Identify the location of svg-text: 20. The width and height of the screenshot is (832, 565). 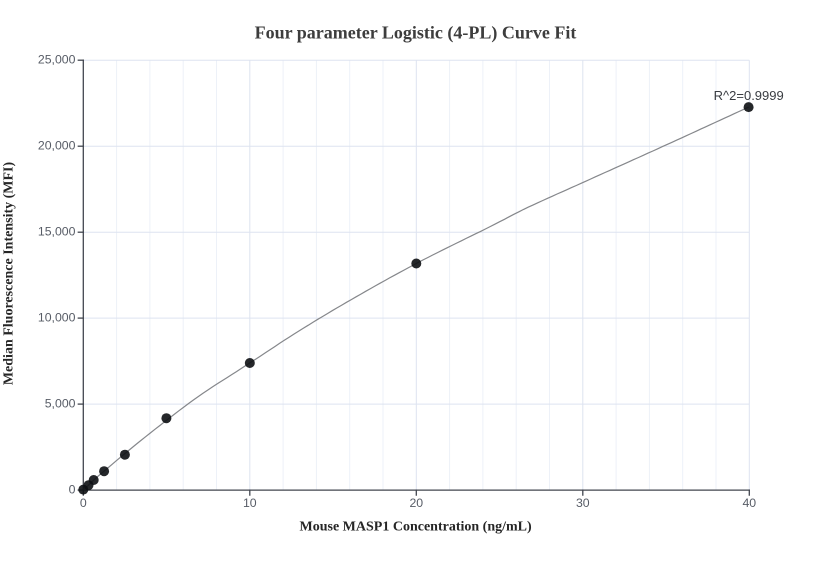
(416, 503).